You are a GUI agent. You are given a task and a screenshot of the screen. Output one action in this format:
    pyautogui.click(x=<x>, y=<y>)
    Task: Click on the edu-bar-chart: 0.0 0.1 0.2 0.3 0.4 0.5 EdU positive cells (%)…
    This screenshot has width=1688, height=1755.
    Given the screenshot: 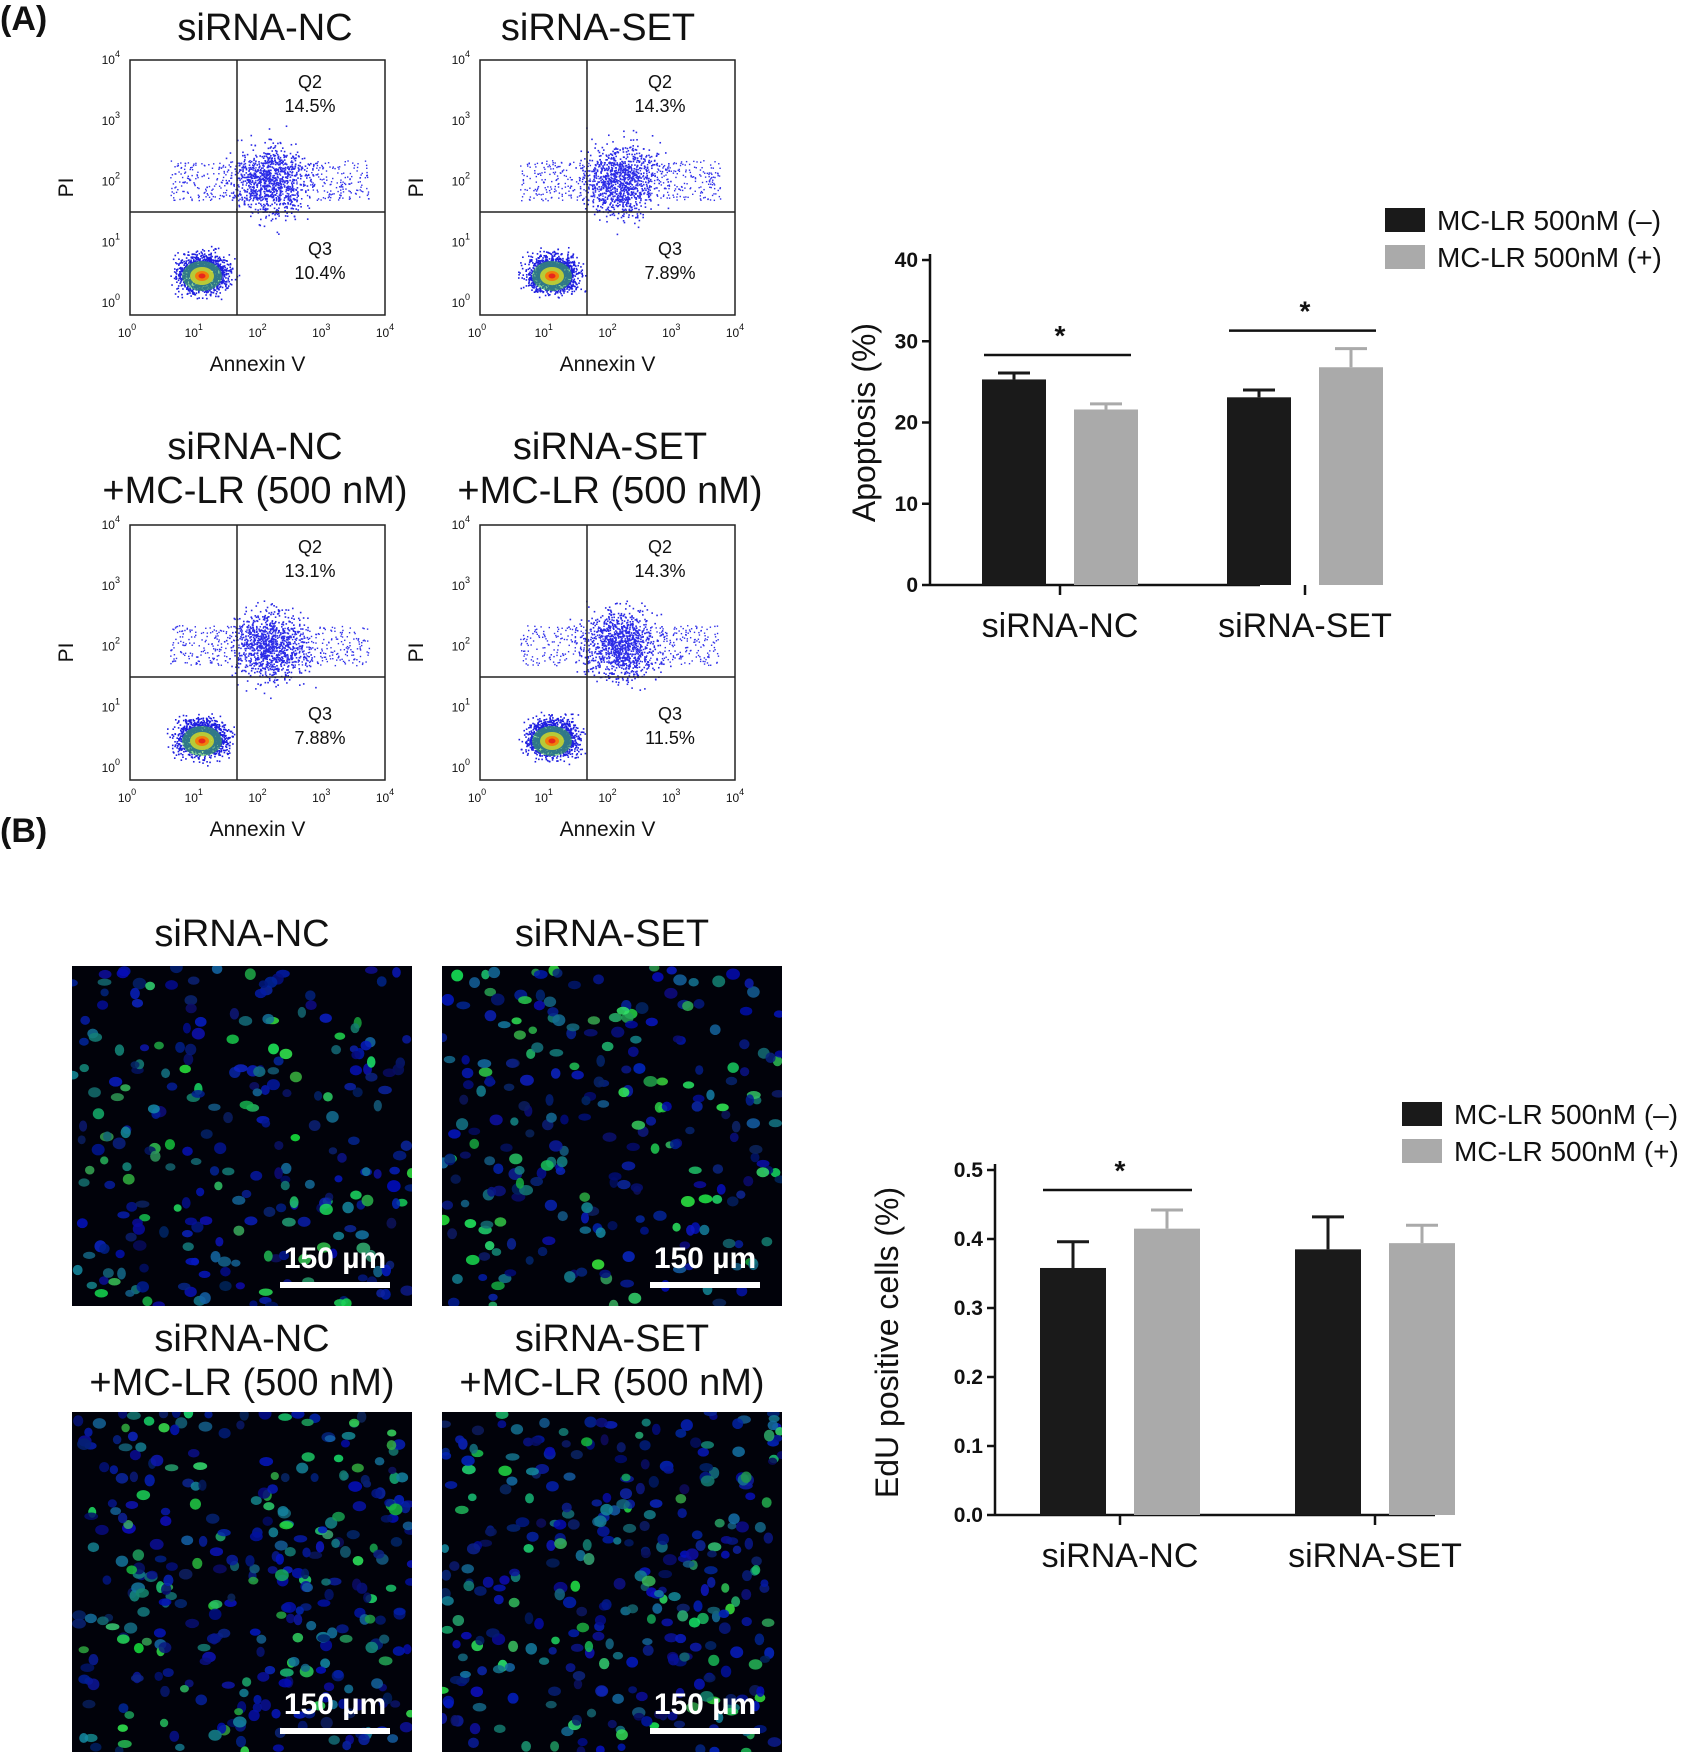 What is the action you would take?
    pyautogui.click(x=1274, y=1337)
    